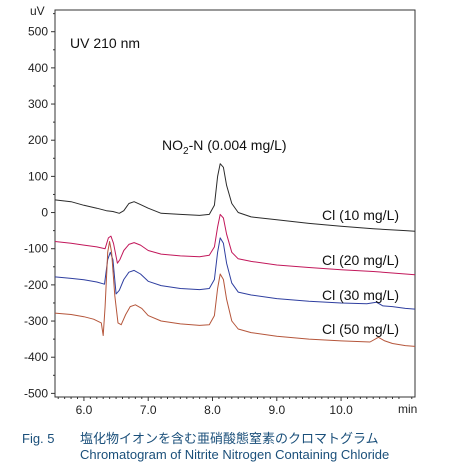 The width and height of the screenshot is (450, 468). What do you see at coordinates (44, 213) in the screenshot?
I see `y-tick-label: 0` at bounding box center [44, 213].